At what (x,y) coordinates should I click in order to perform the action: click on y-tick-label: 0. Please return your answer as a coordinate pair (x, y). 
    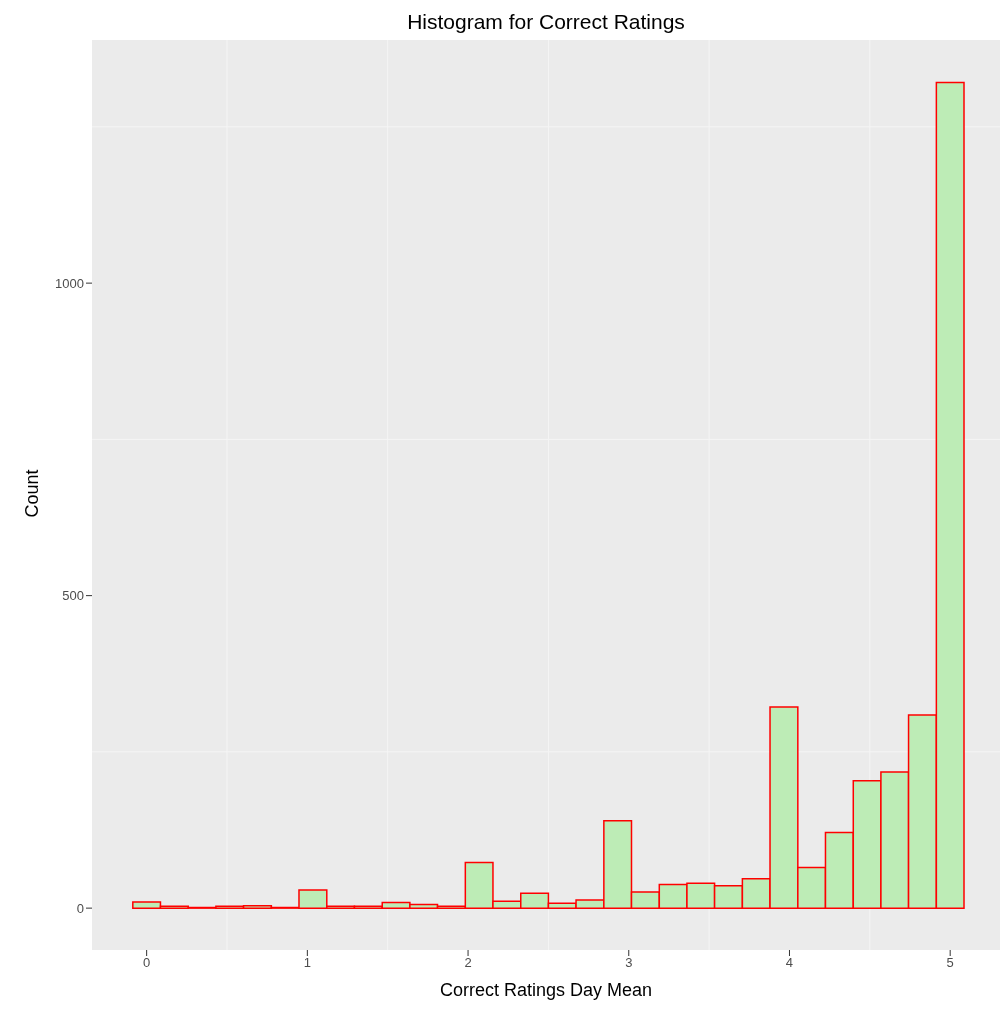
    Looking at the image, I should click on (80, 908).